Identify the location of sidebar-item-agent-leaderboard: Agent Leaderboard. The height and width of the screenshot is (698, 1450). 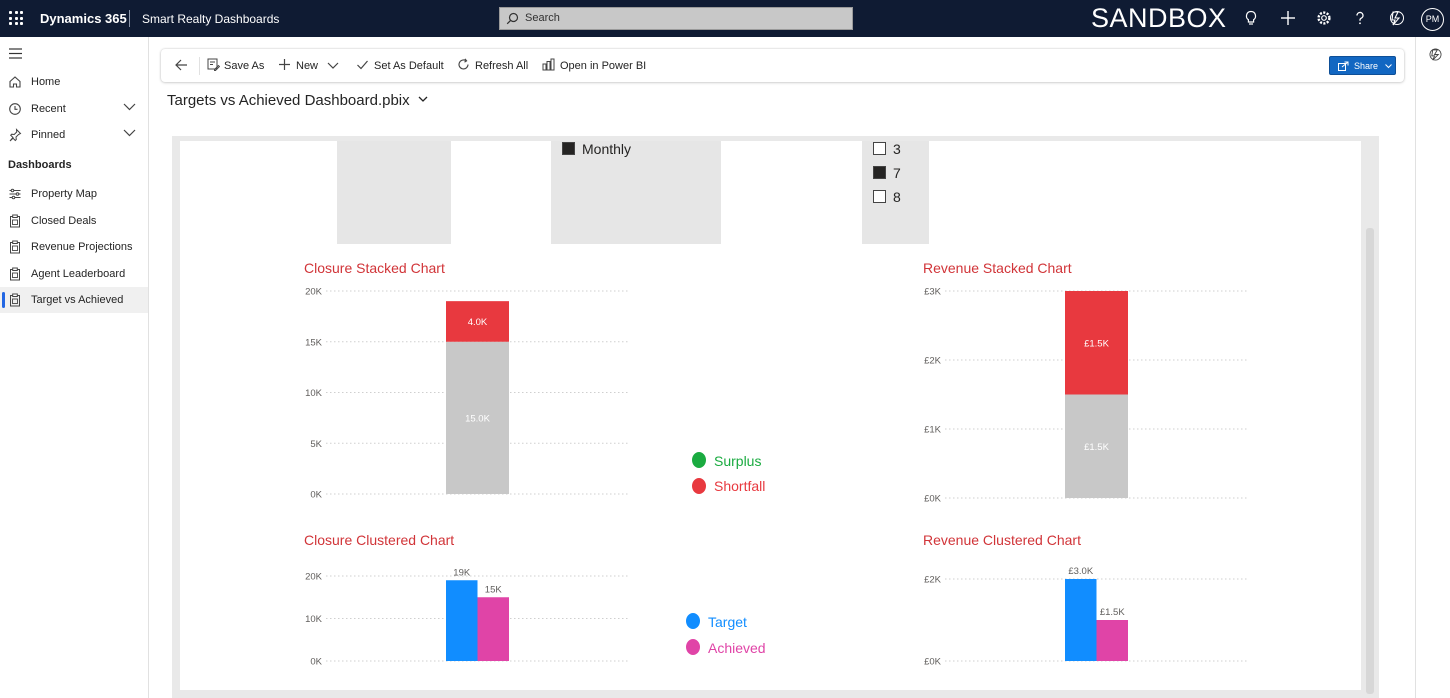
(74, 274).